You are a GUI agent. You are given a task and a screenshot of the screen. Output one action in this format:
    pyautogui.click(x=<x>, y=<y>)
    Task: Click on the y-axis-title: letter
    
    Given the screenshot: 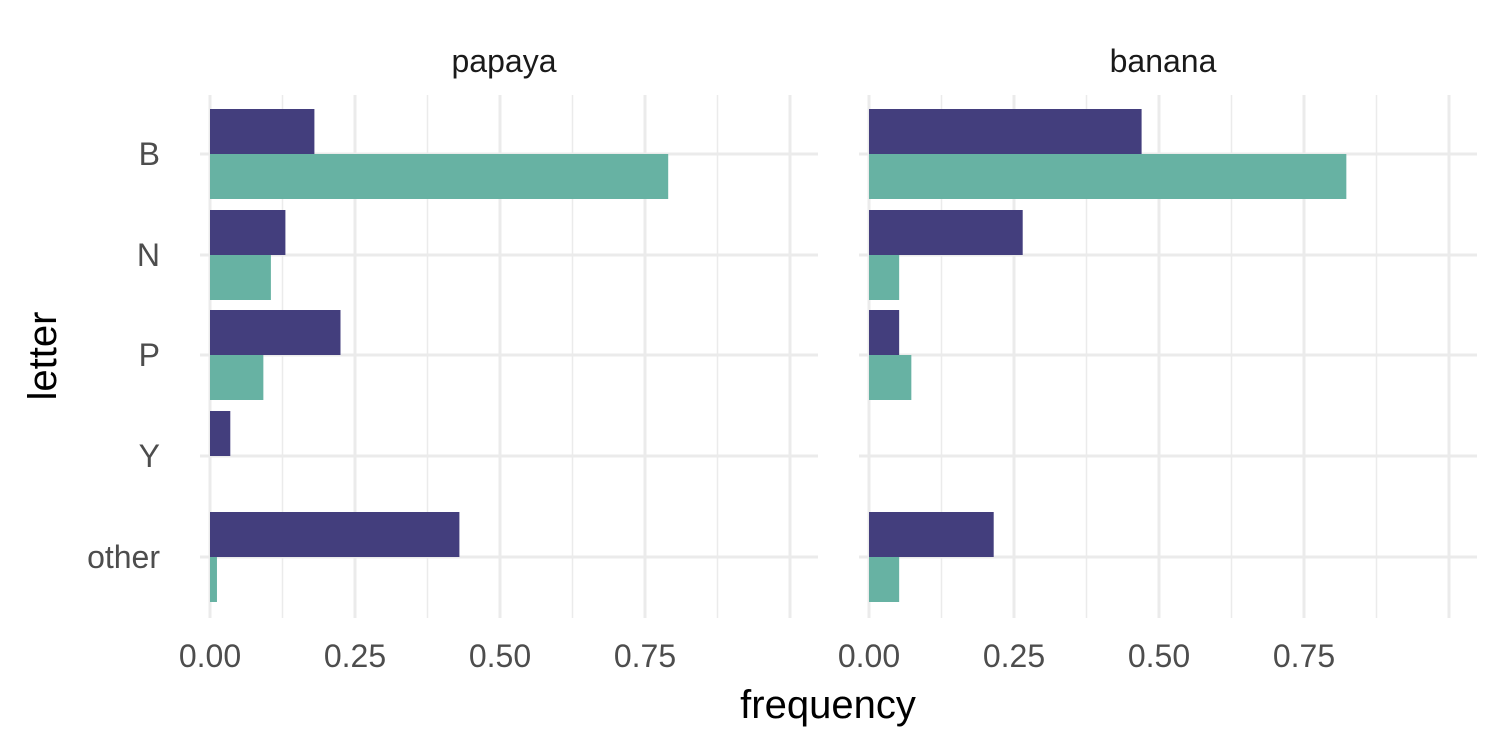 What is the action you would take?
    pyautogui.click(x=43, y=356)
    